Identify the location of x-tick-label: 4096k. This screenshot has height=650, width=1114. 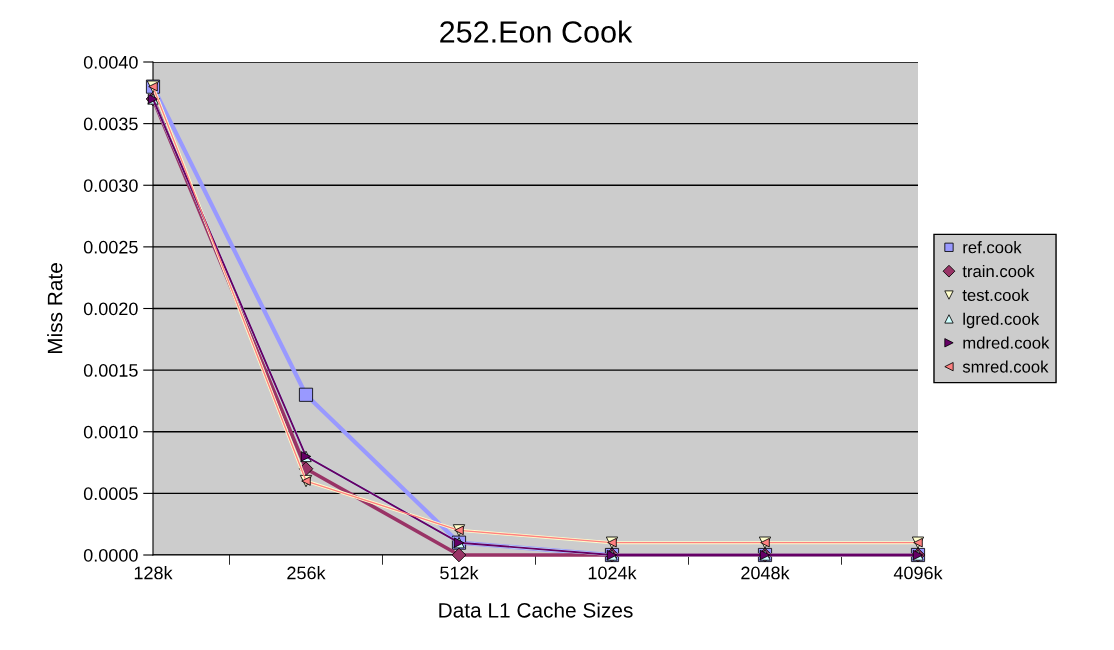
(918, 573).